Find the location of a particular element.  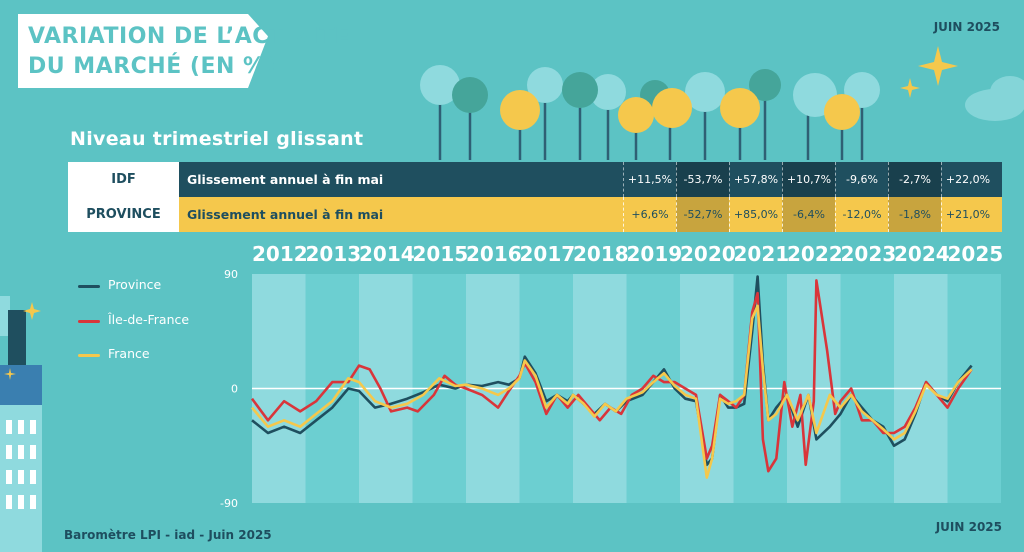

table-cell: -2,7% is located at coordinates (914, 179).